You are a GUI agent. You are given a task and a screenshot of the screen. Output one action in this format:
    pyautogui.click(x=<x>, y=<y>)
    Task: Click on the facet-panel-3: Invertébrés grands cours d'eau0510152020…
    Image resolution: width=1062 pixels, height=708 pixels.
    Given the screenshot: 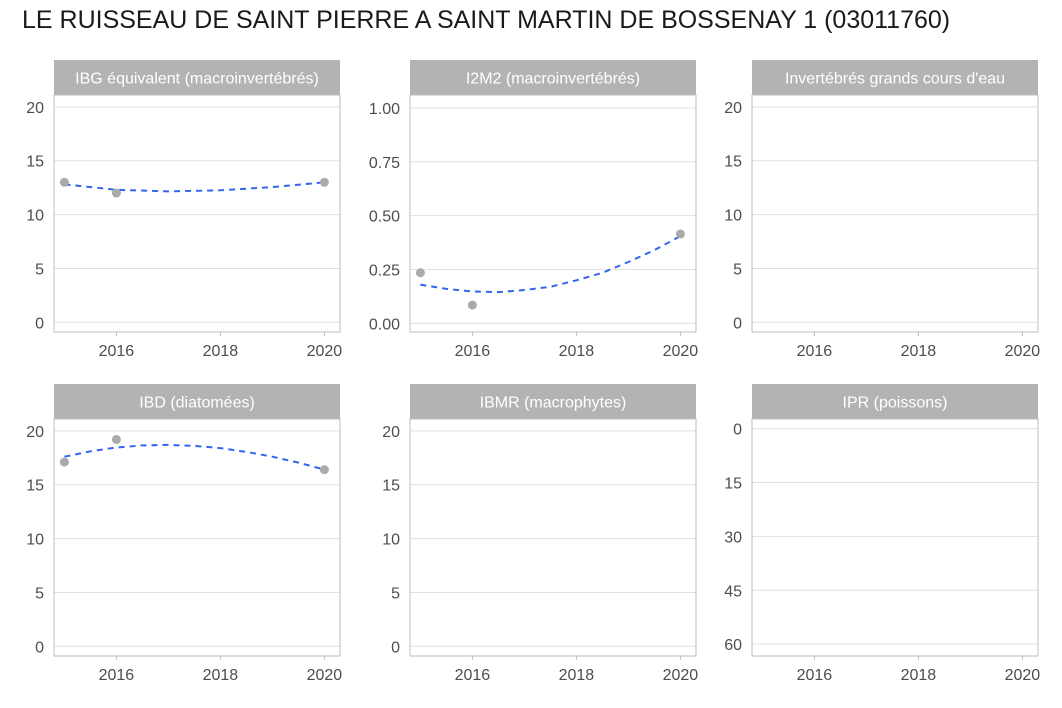 What is the action you would take?
    pyautogui.click(x=882, y=210)
    